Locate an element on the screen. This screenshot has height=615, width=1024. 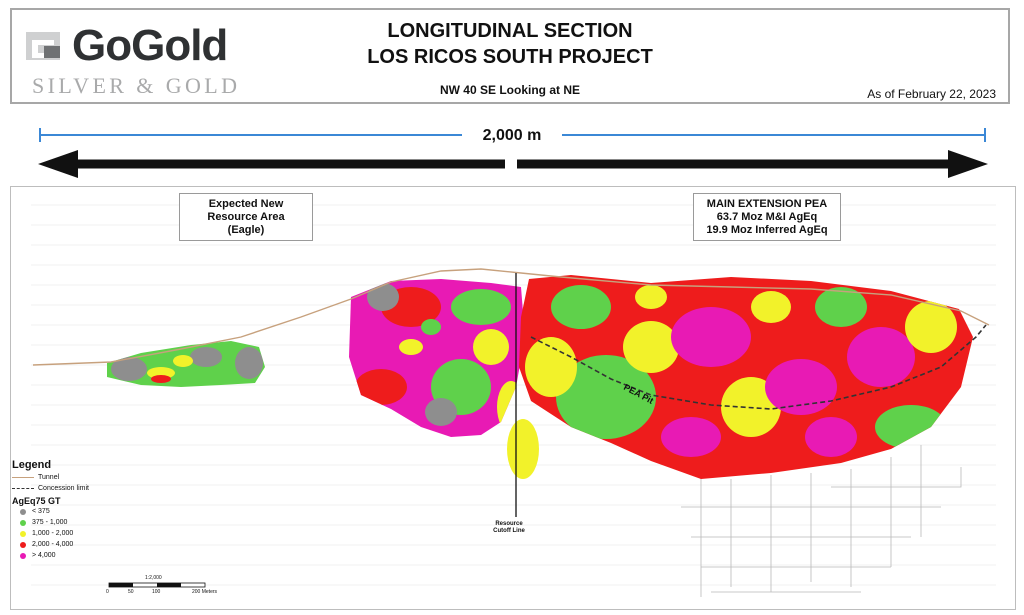
scale-arrowhead-right is located at coordinates (968, 164).